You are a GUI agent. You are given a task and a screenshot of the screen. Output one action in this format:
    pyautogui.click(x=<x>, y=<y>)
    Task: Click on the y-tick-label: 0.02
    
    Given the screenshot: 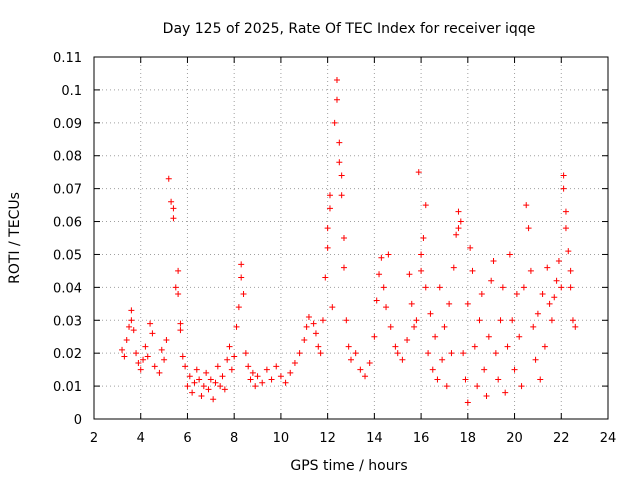 What is the action you would take?
    pyautogui.click(x=67, y=354)
    